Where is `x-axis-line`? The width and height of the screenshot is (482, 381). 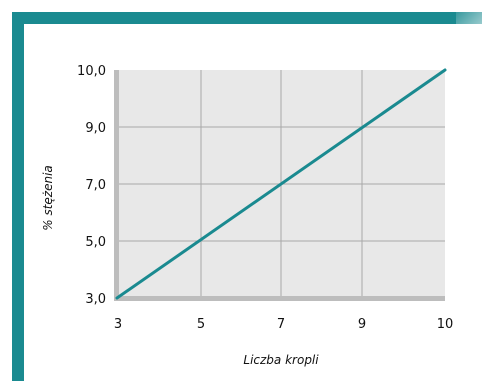
x-axis-line is located at coordinates (279, 298).